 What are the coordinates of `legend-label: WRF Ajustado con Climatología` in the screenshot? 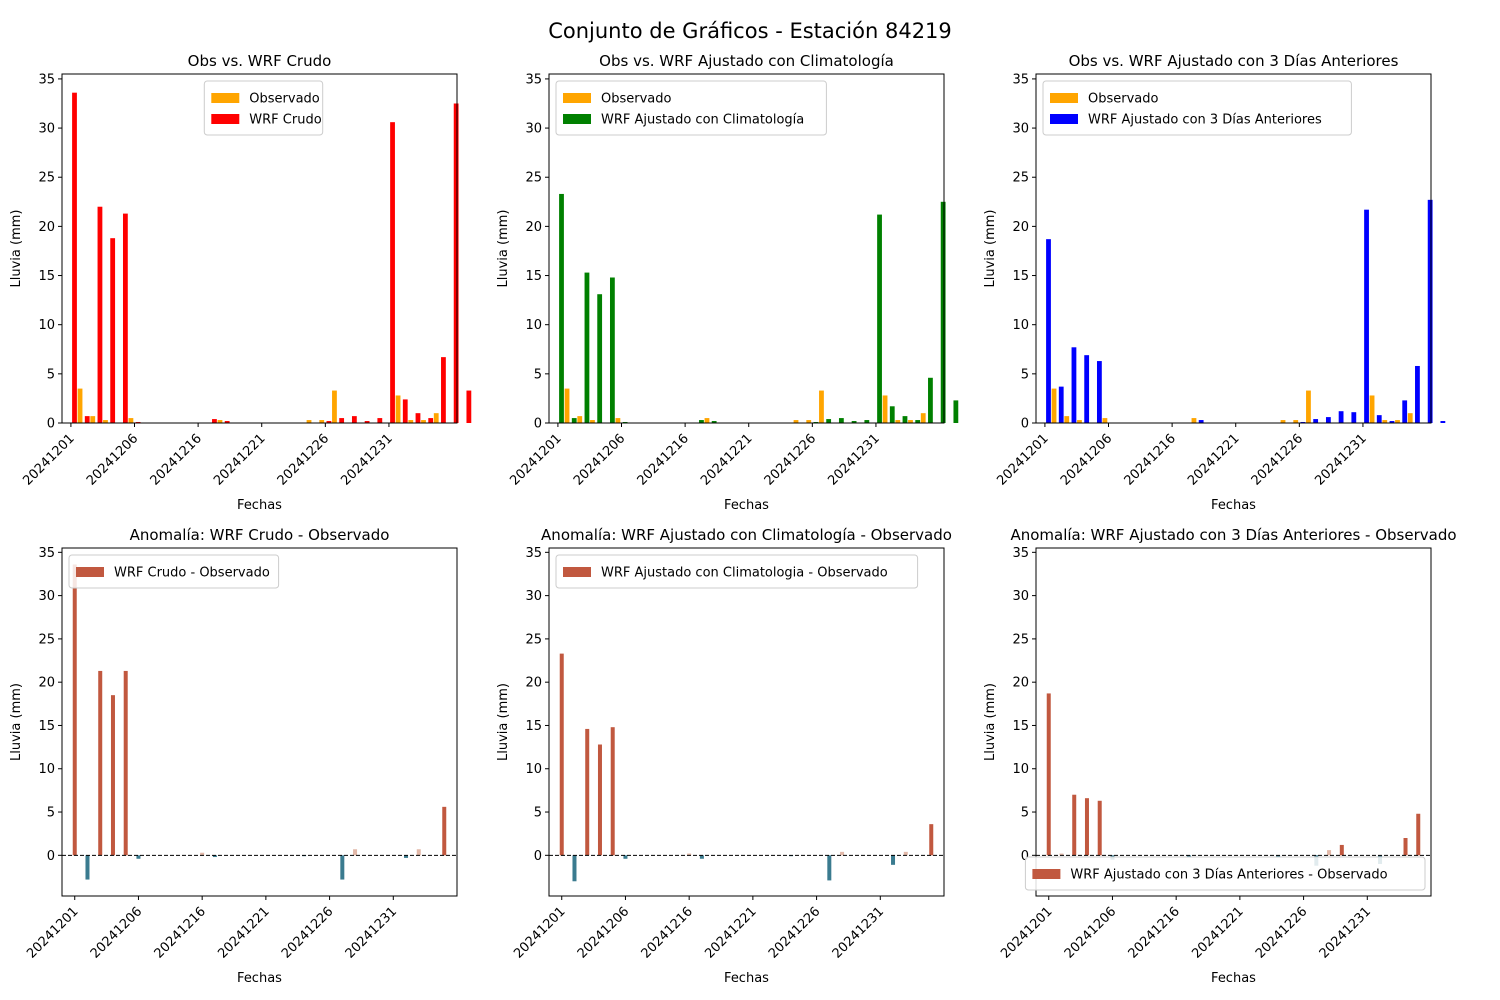 It's located at (702, 120).